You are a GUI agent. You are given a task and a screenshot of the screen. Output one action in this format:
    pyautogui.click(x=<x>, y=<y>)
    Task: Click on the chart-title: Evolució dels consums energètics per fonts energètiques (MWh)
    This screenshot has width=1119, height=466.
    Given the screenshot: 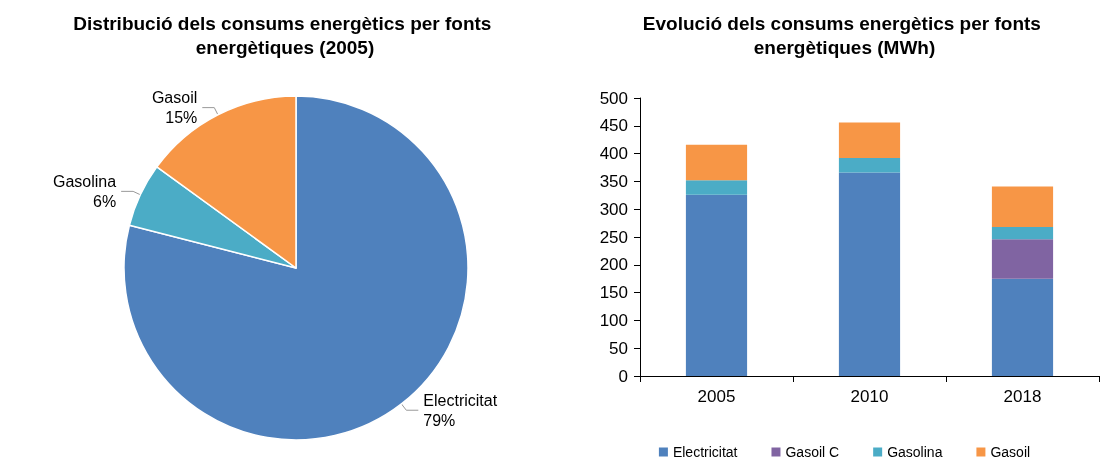 What is the action you would take?
    pyautogui.click(x=844, y=35)
    